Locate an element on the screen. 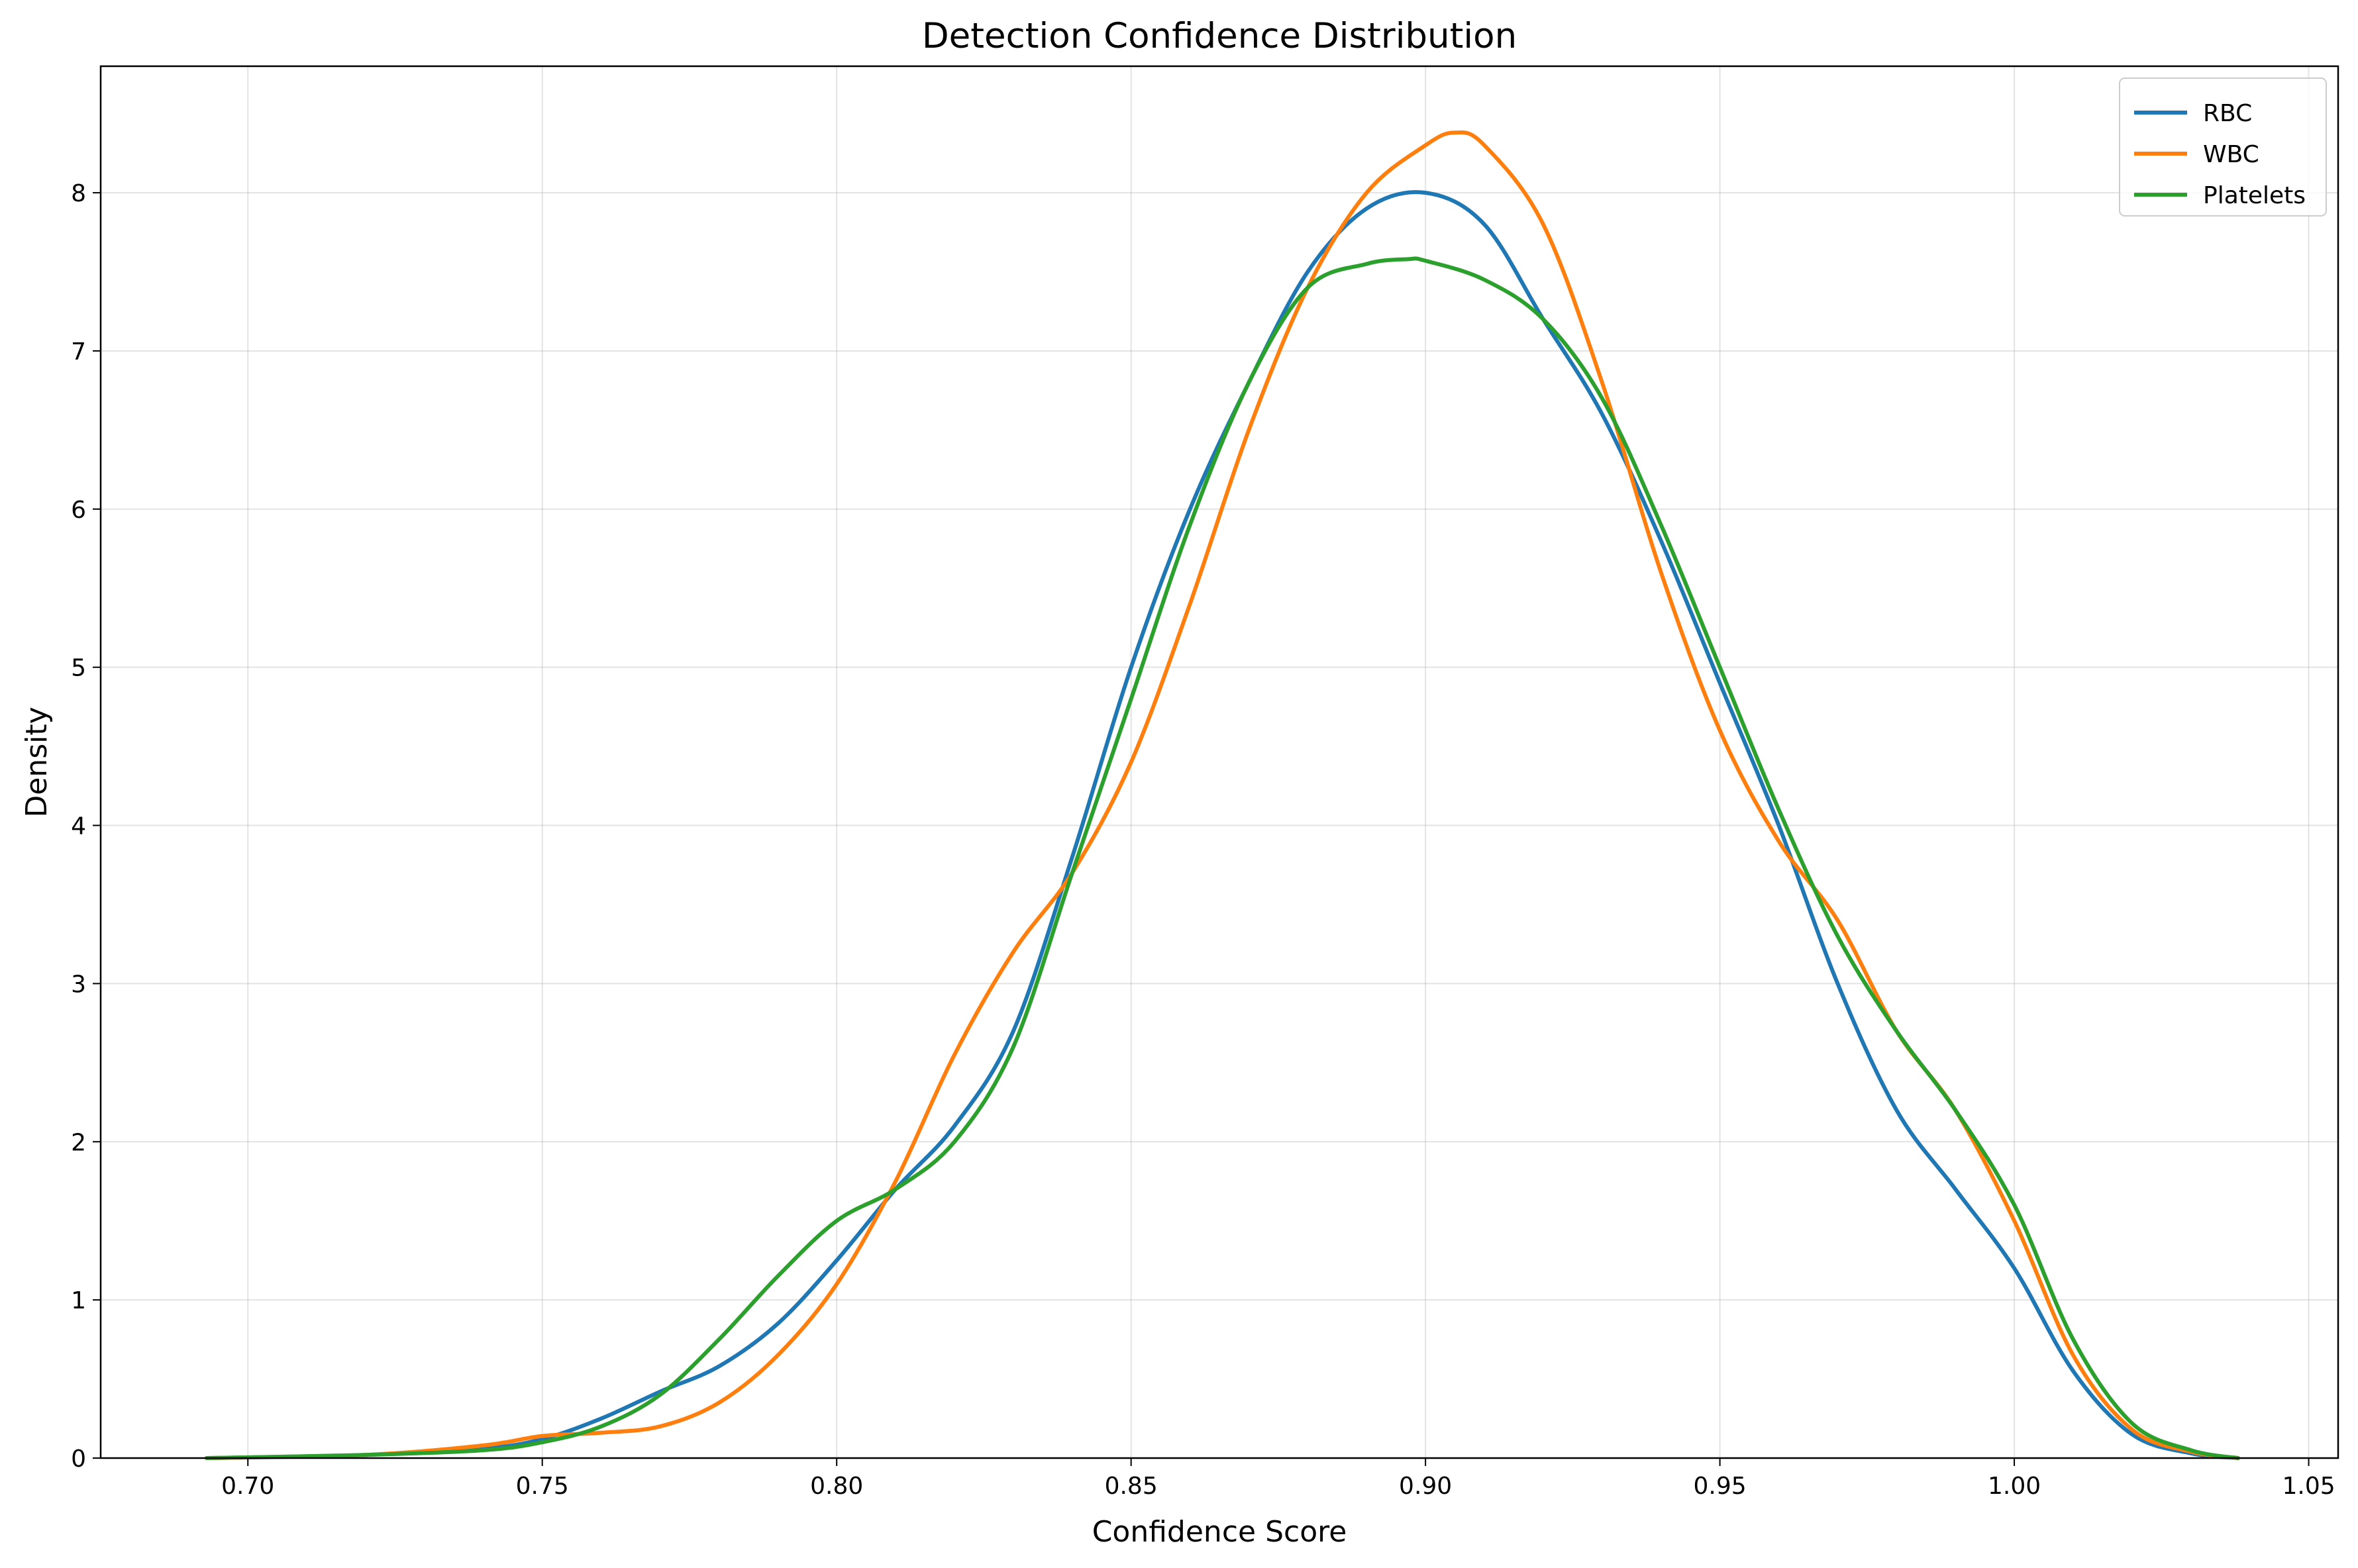  x-tick-label: 0.90 is located at coordinates (1425, 1486).